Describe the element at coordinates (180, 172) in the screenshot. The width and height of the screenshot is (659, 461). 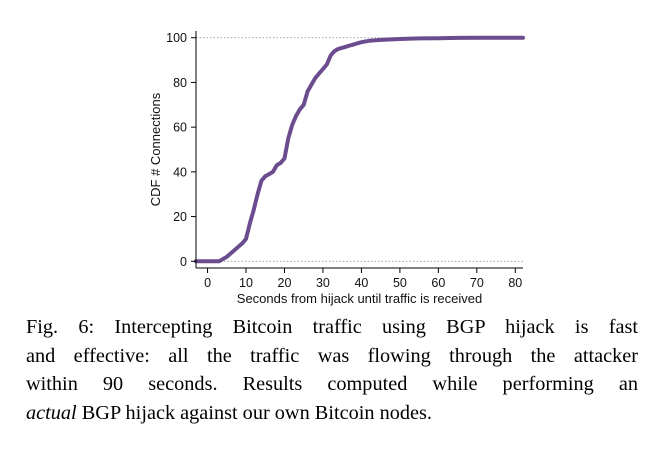
I see `y-tick-label: 40` at that location.